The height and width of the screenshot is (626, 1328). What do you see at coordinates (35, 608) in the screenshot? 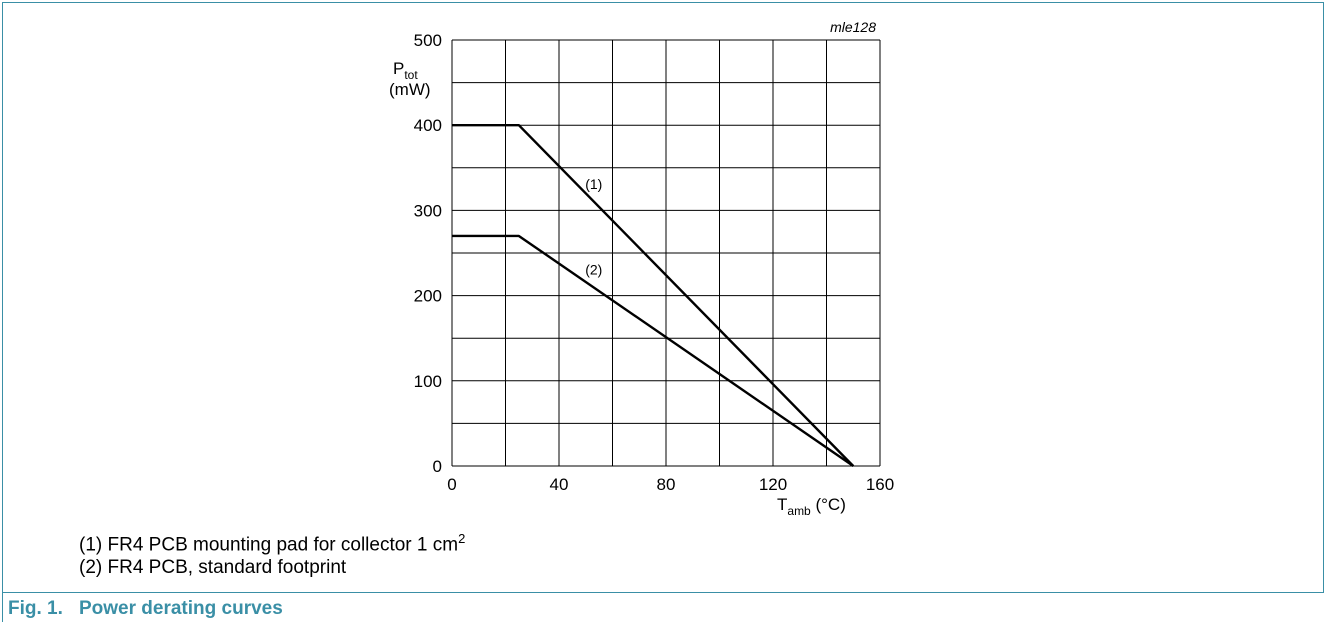
I see `figure-number: Fig. 1.` at bounding box center [35, 608].